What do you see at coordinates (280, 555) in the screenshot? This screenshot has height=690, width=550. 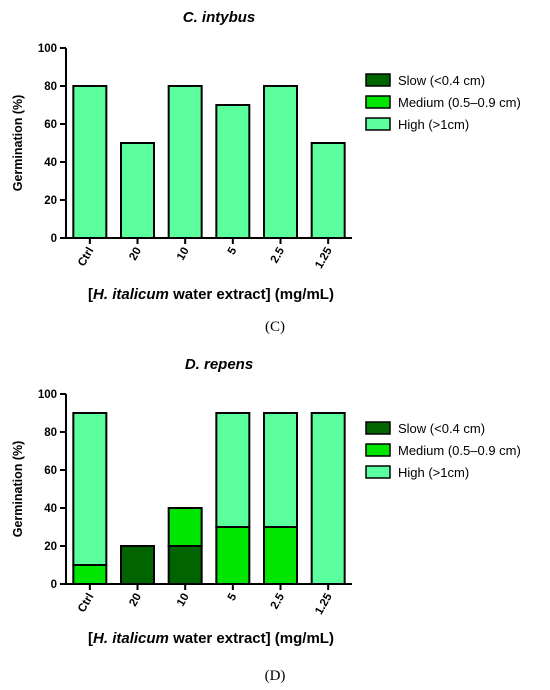 I see `bar-2.5-series-2` at bounding box center [280, 555].